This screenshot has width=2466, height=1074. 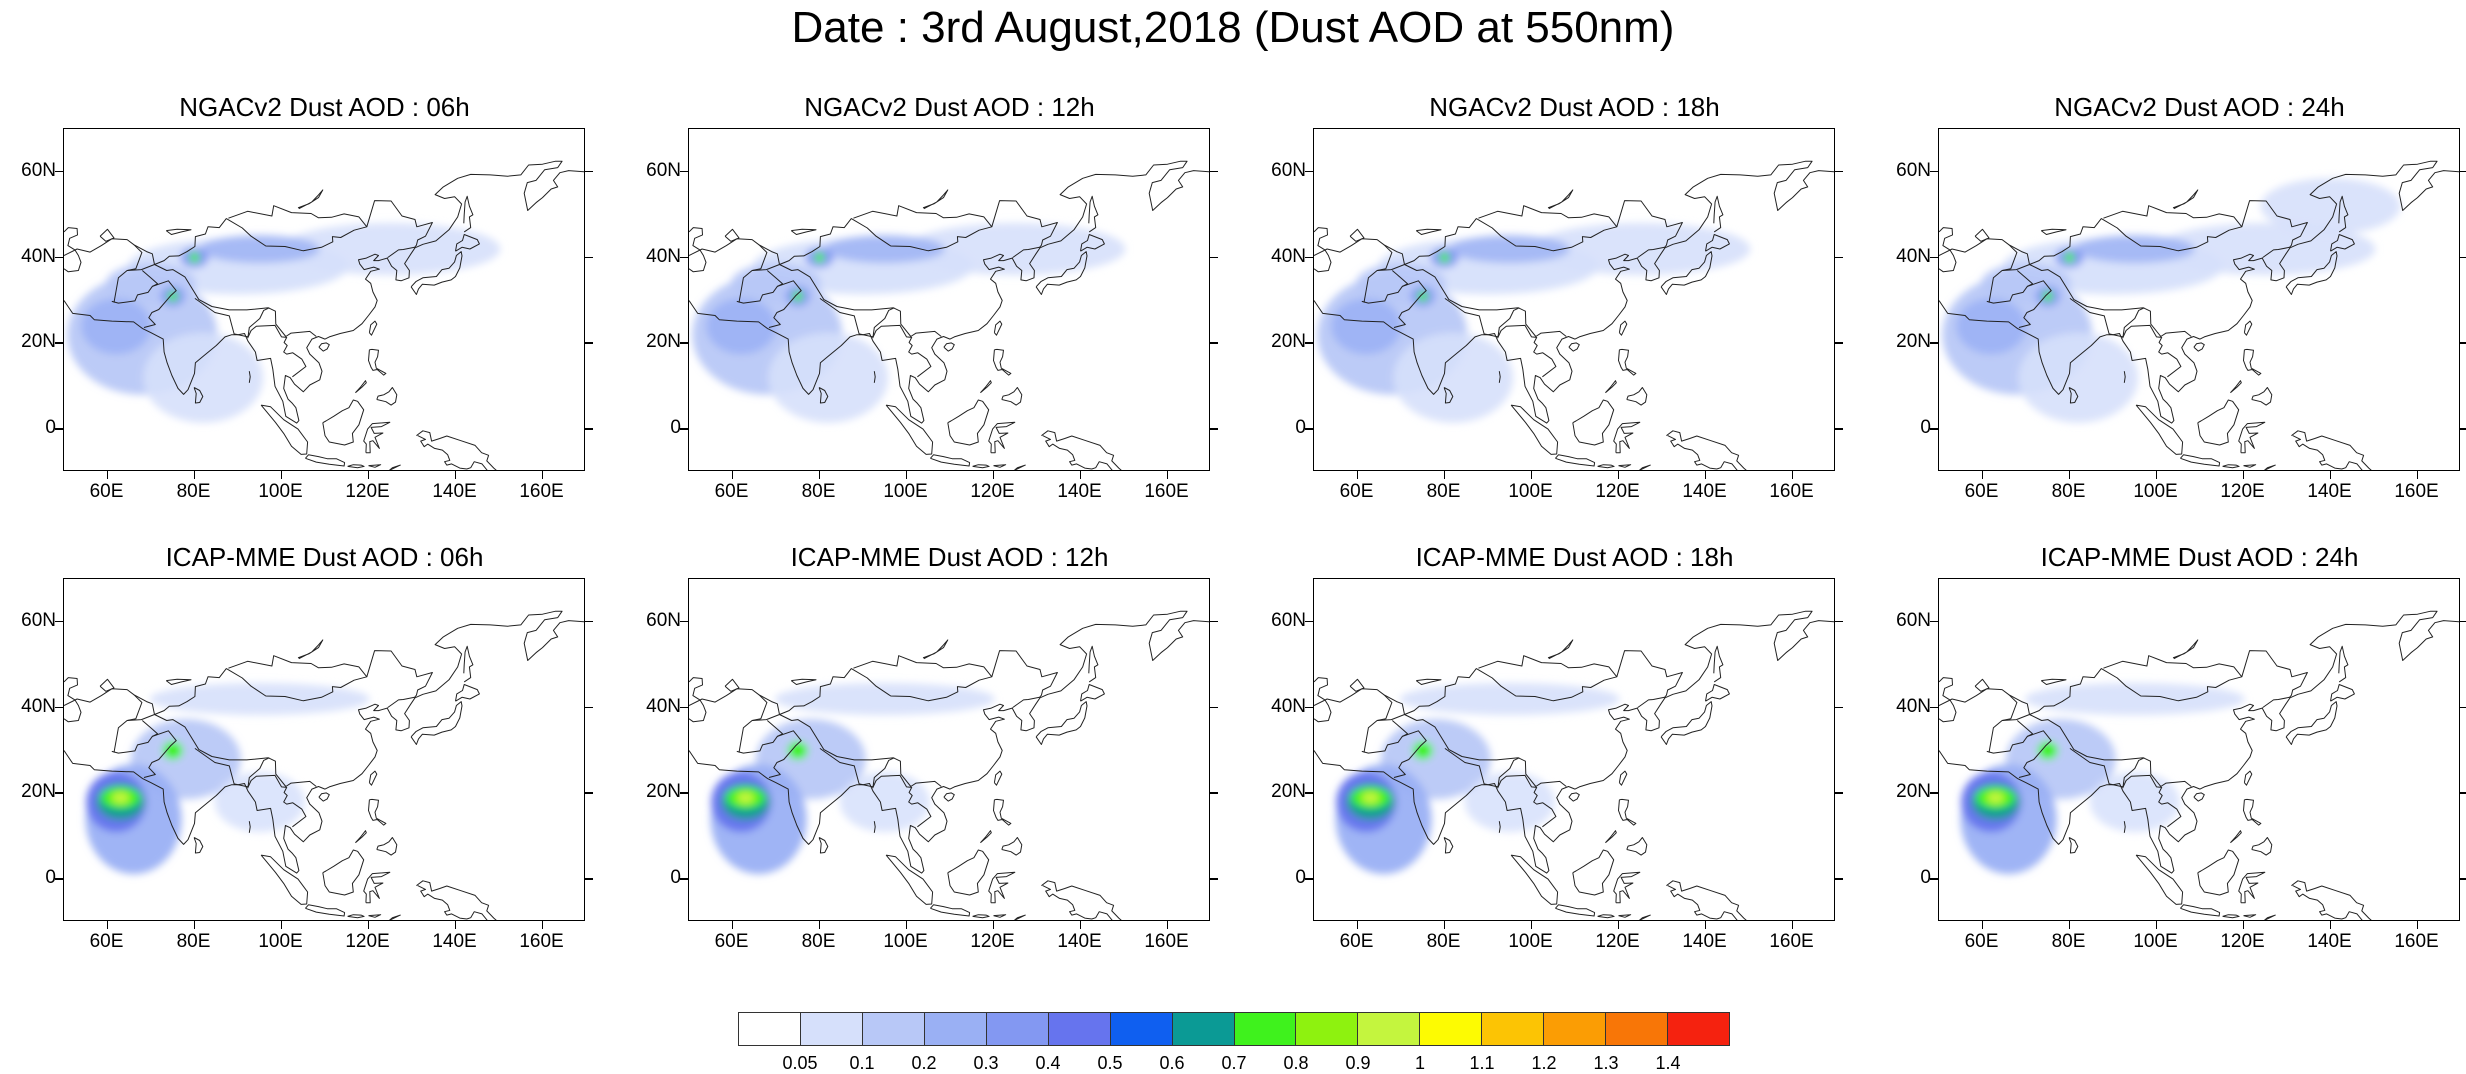 I want to click on panel-title: NGACv2 Dust AOD : 18h, so click(x=1574, y=107).